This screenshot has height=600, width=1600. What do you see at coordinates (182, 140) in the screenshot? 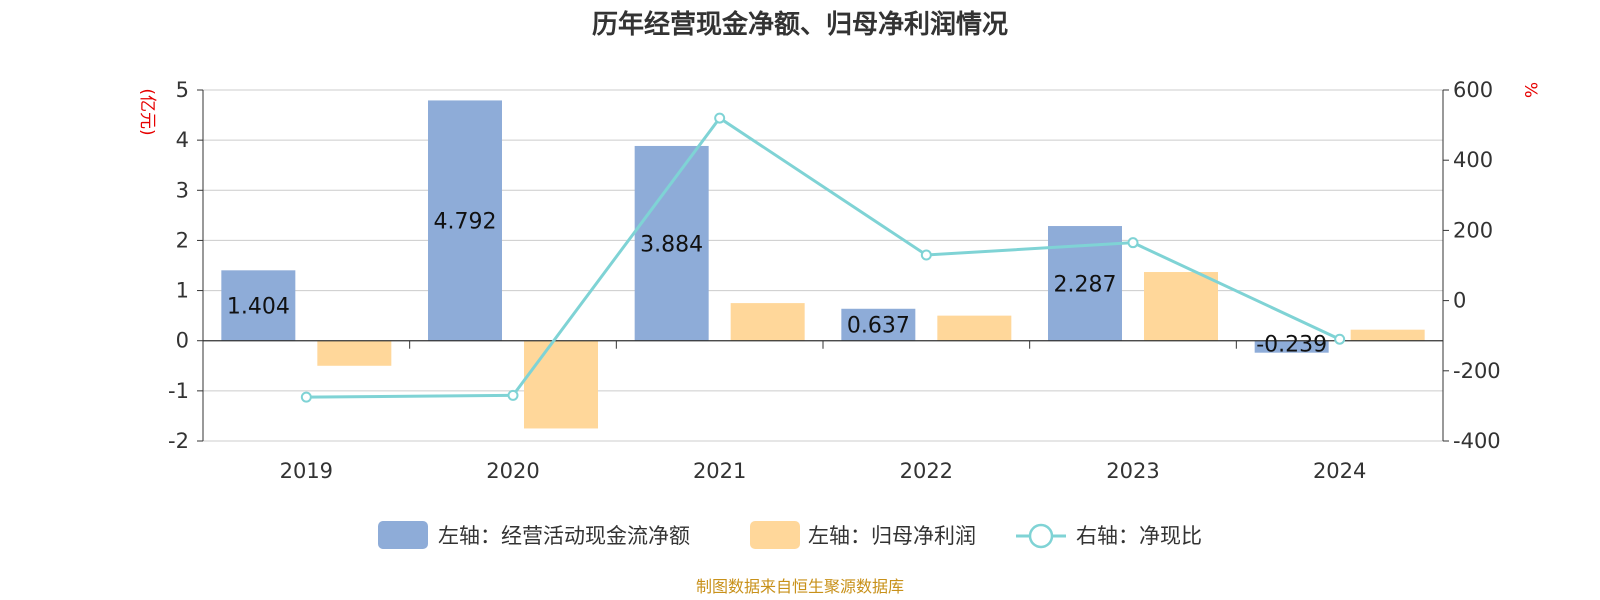
I see `left-axis-tick-label: 4` at bounding box center [182, 140].